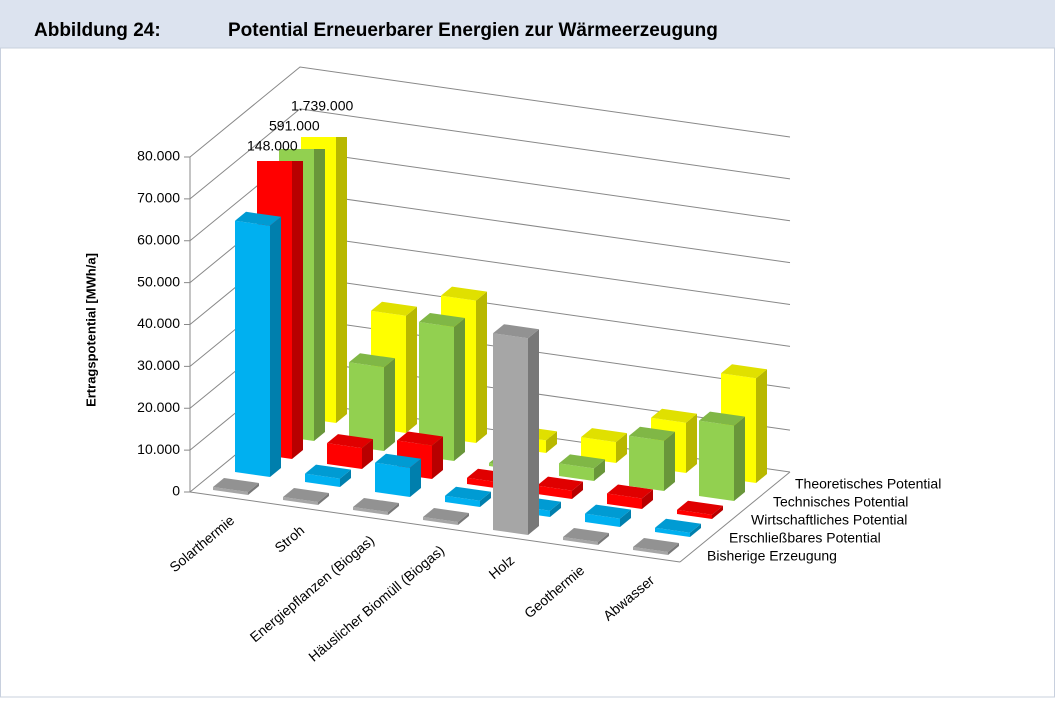 The image size is (1055, 703). What do you see at coordinates (158, 156) in the screenshot?
I see `y-tick-label: 80.000` at bounding box center [158, 156].